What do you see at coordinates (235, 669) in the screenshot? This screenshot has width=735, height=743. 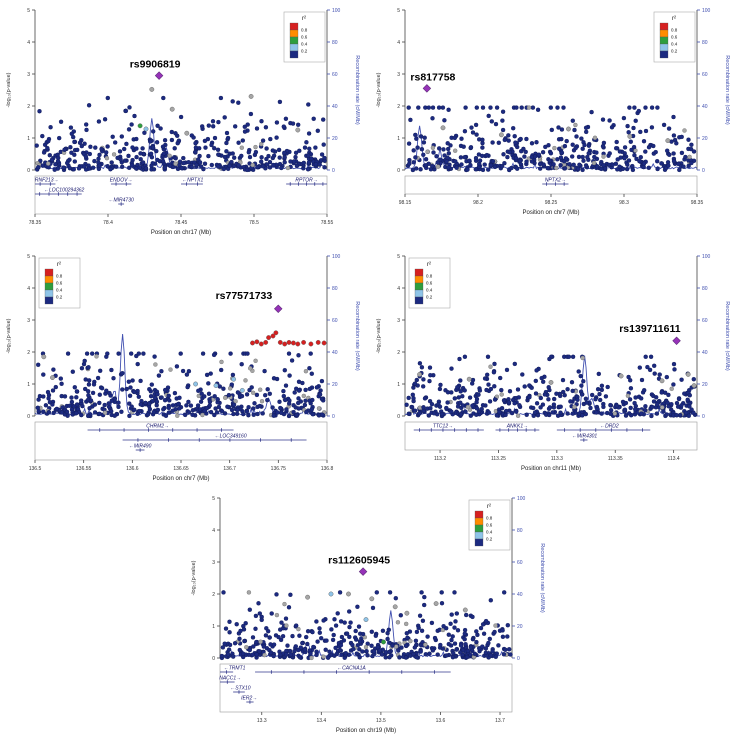 I see `svg-text: ←TRMT1` at bounding box center [235, 669].